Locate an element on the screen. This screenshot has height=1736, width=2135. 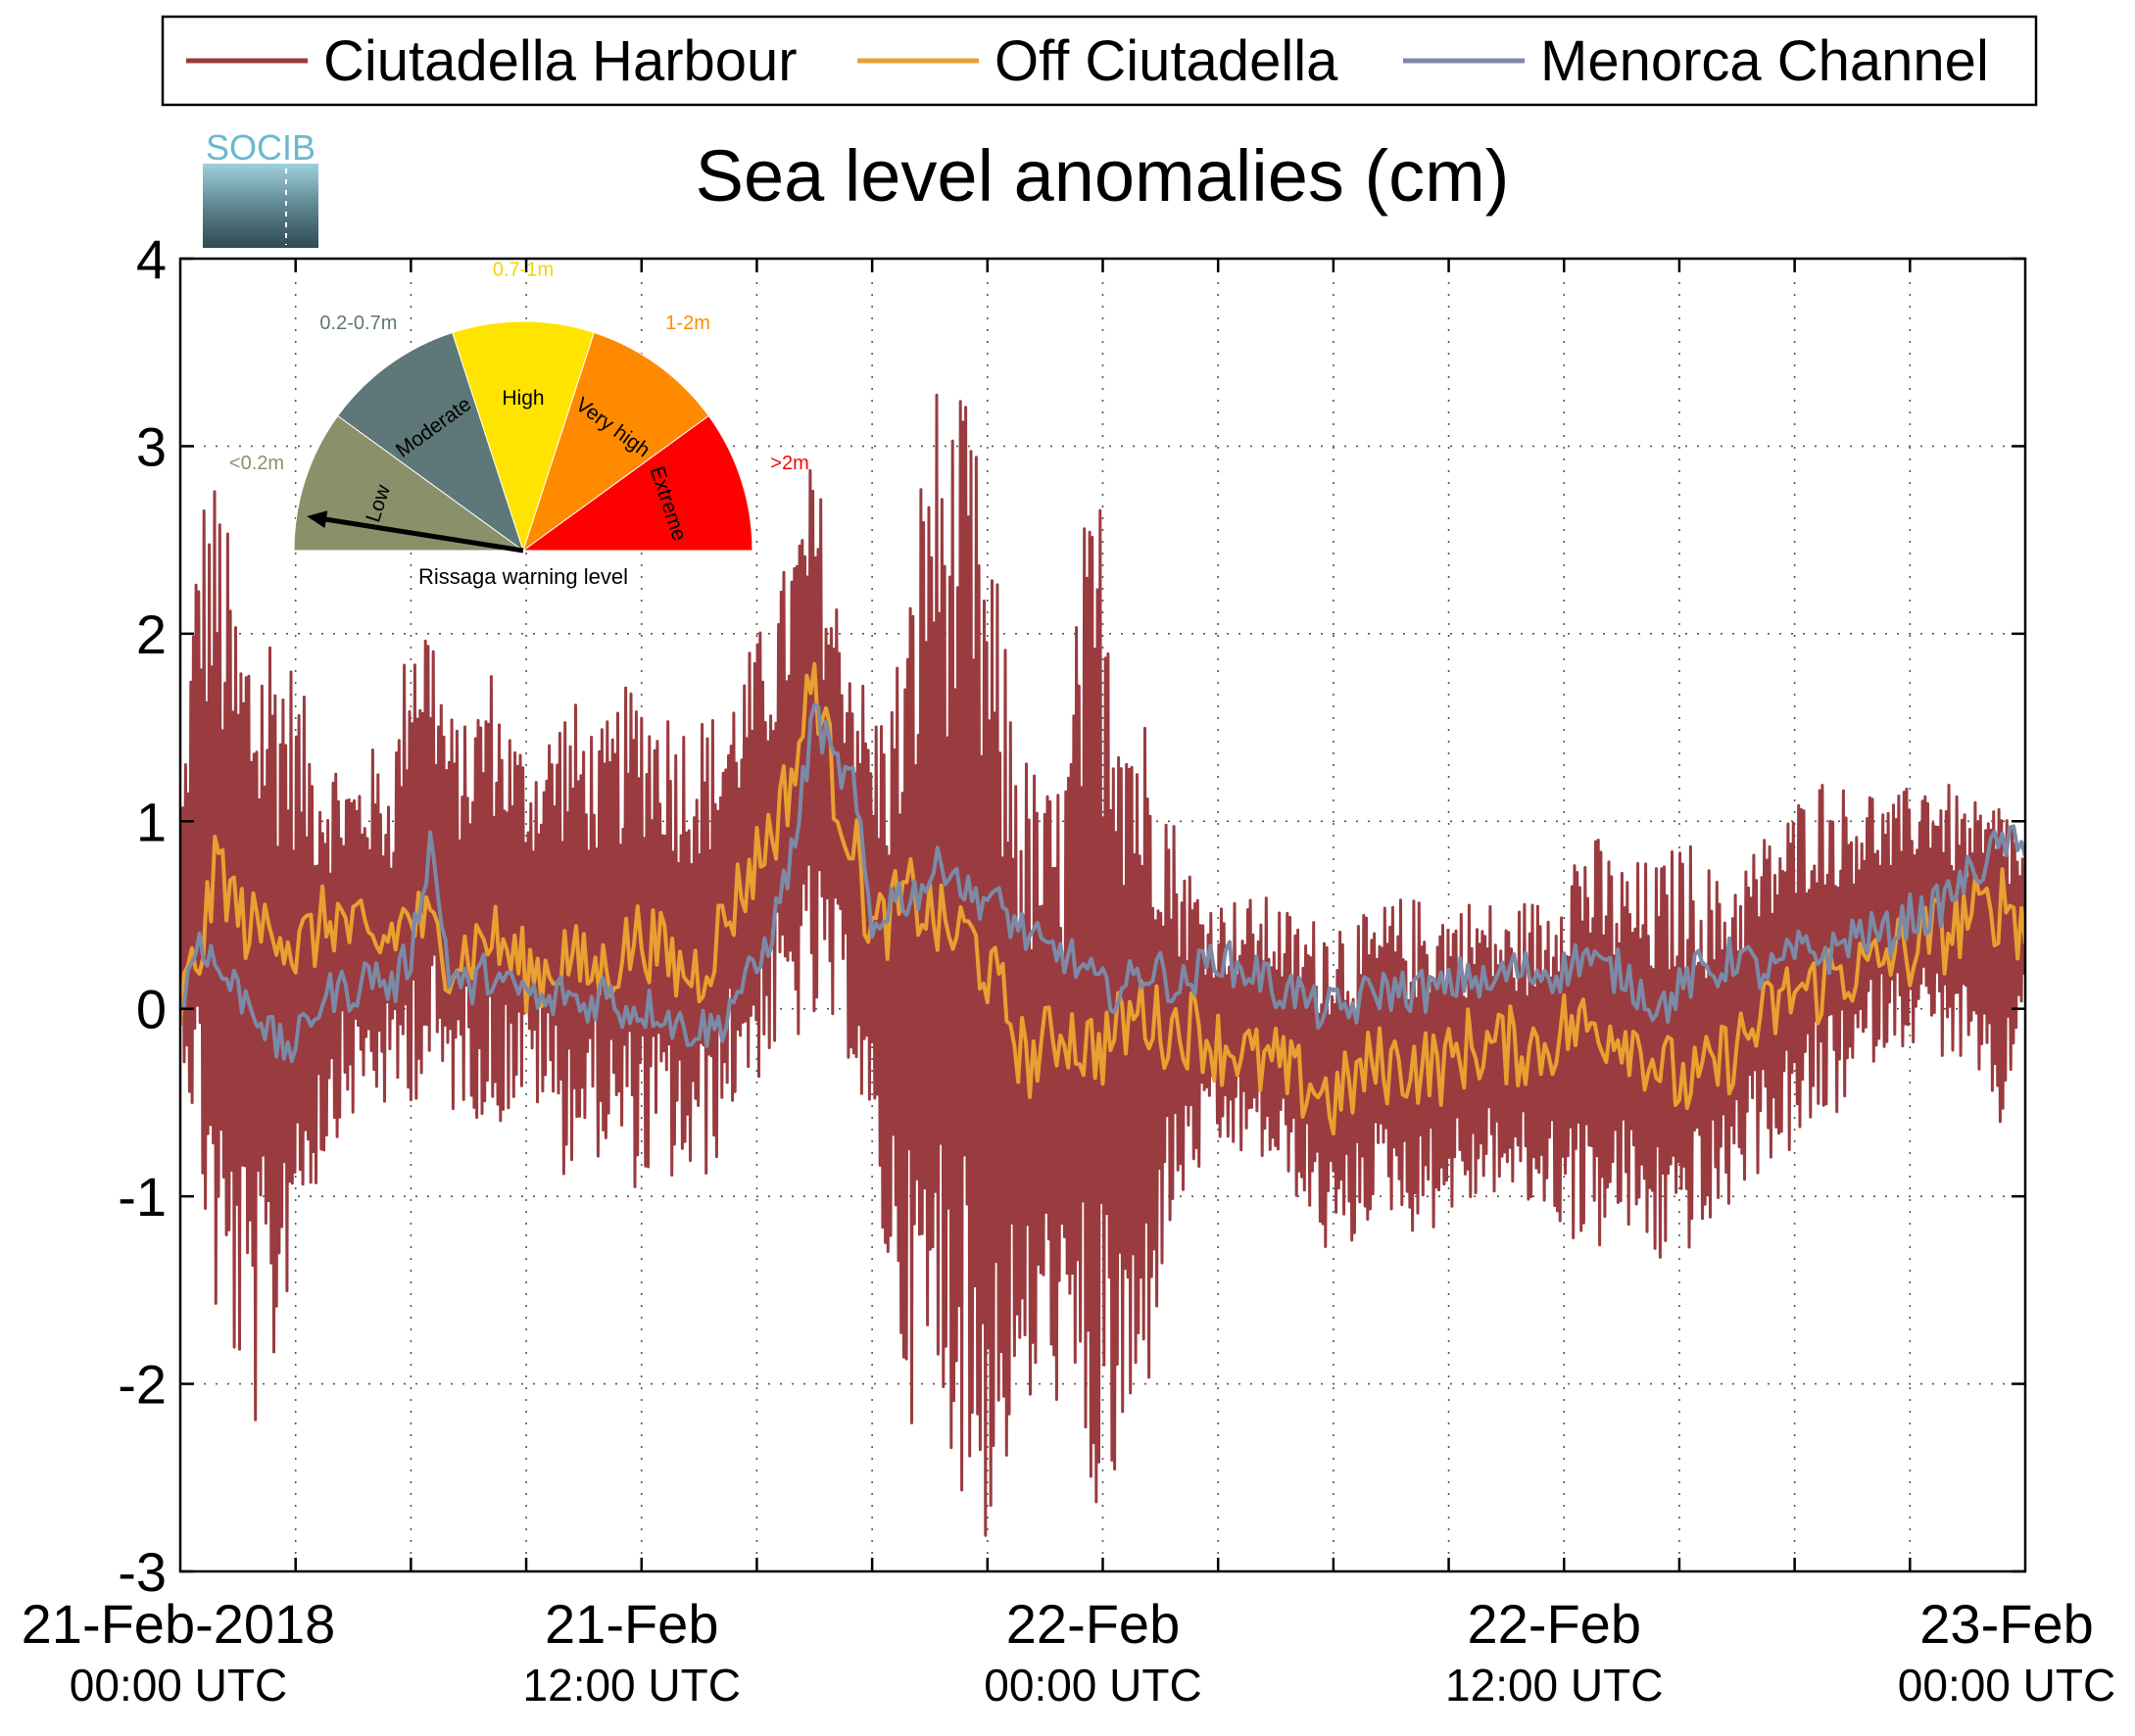
x-tick-label-date: 21-Feb-2018 is located at coordinates (179, 1624).